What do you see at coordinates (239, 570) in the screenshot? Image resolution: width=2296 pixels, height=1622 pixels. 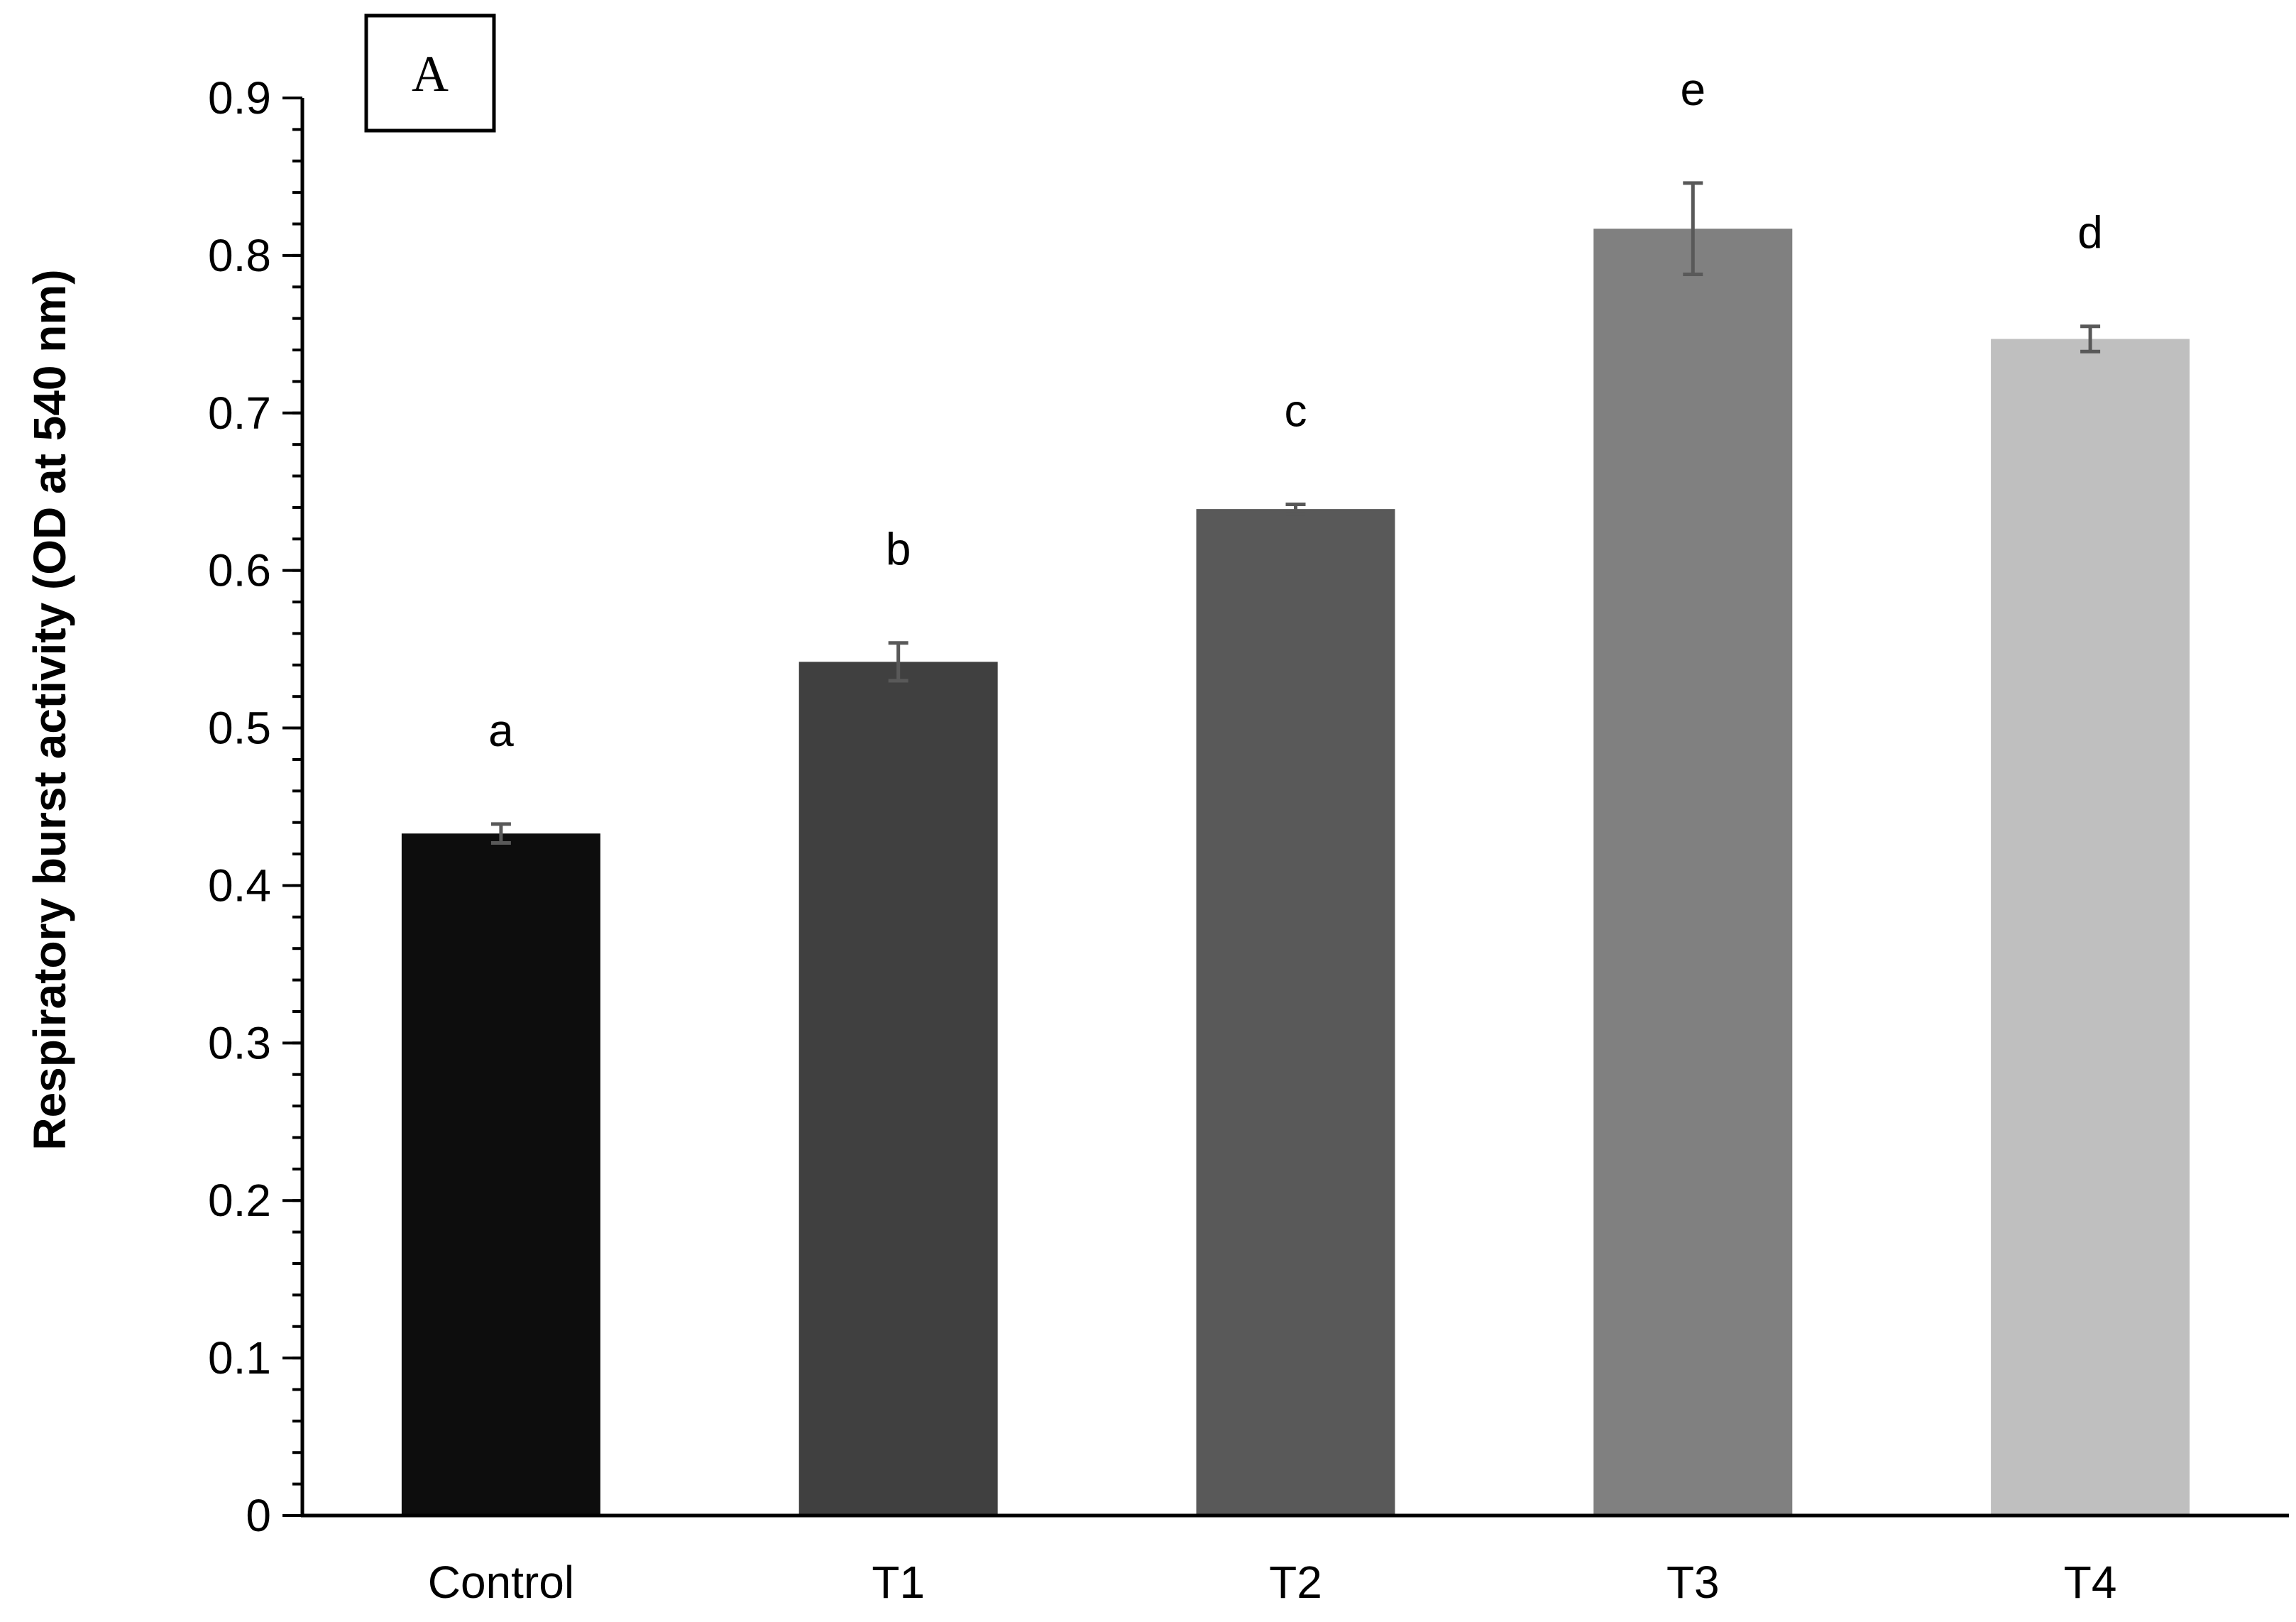 I see `y-tick-label: 0.6` at bounding box center [239, 570].